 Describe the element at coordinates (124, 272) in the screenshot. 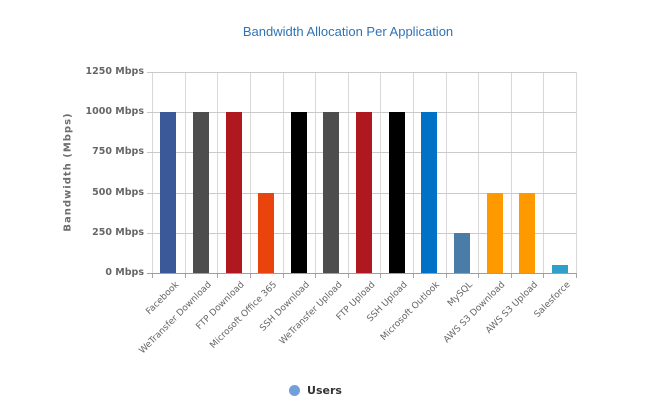

I see `y-tick-label: 0 Mbps` at that location.